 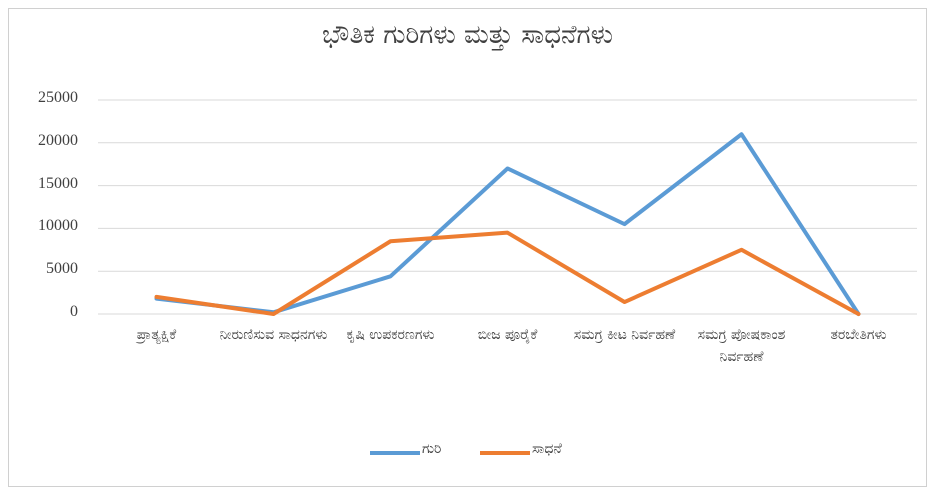 I want to click on x-tick-label: ಬೀಜ ಪೂರೈಕೆ, so click(x=507, y=335).